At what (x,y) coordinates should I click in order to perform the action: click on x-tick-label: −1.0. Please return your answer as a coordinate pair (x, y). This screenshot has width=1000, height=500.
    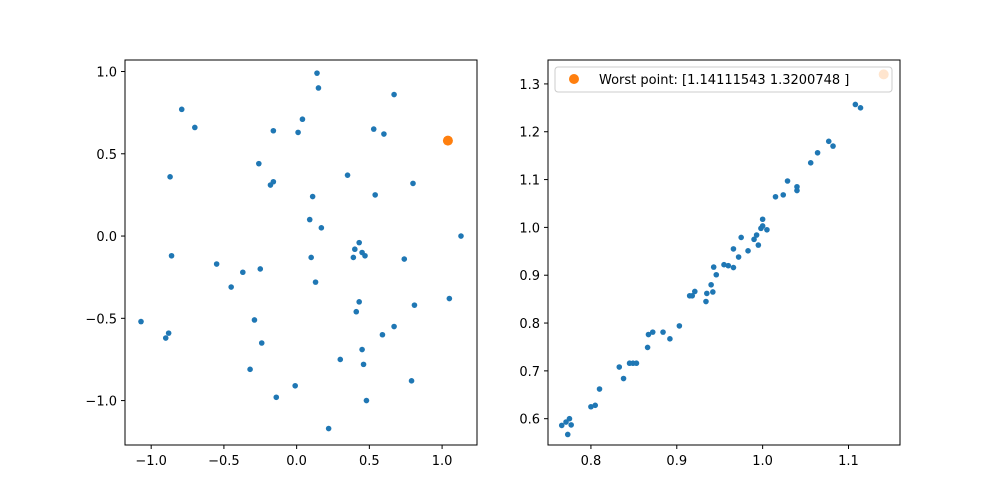
    Looking at the image, I should click on (151, 461).